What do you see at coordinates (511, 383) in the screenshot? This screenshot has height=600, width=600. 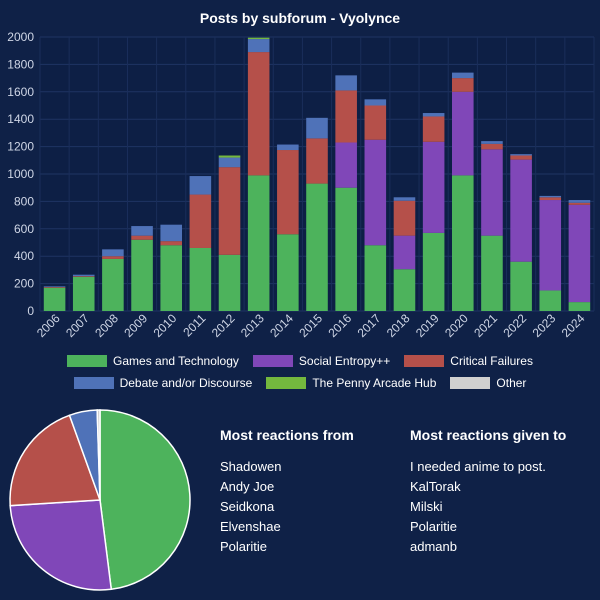 I see `legend-label: Other` at bounding box center [511, 383].